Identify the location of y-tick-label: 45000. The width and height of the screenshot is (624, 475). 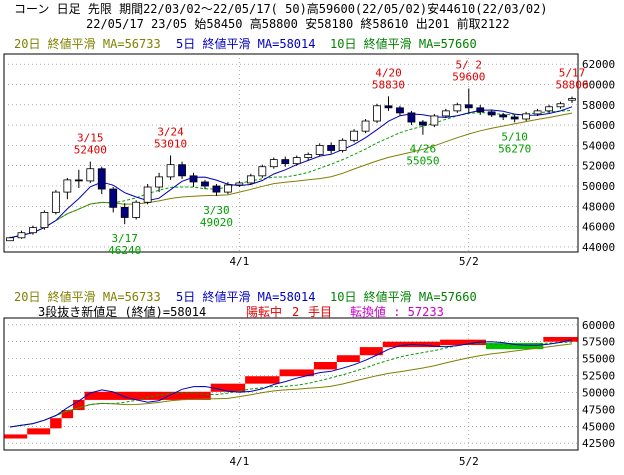
(598, 426).